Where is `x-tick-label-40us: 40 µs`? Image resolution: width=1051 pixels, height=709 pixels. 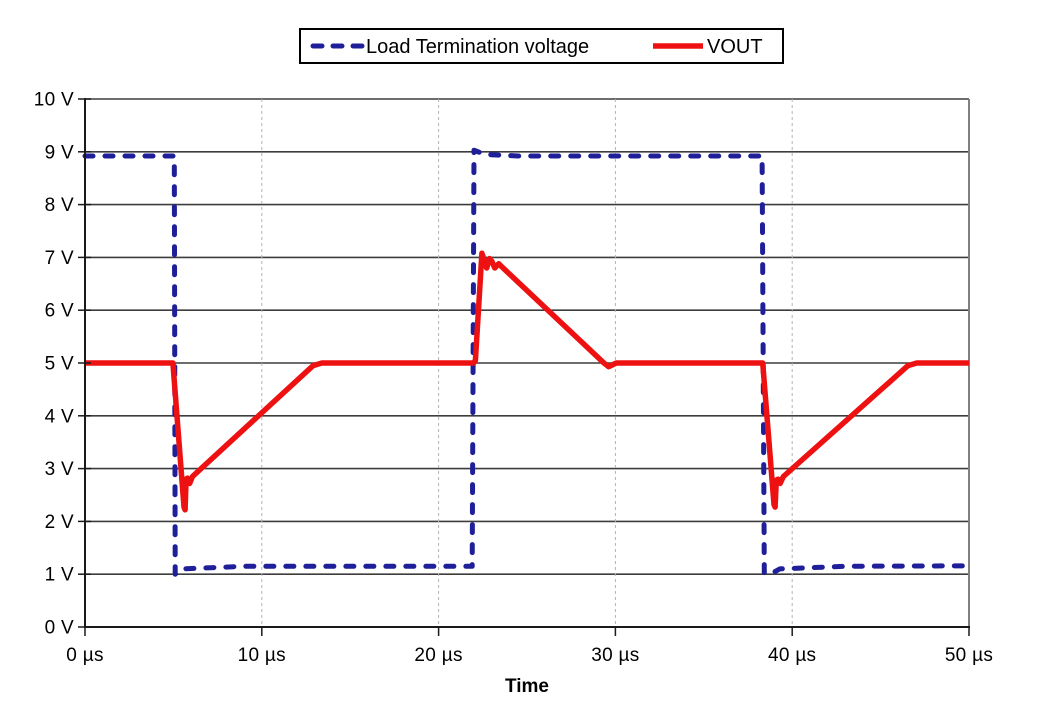 x-tick-label-40us: 40 µs is located at coordinates (792, 655).